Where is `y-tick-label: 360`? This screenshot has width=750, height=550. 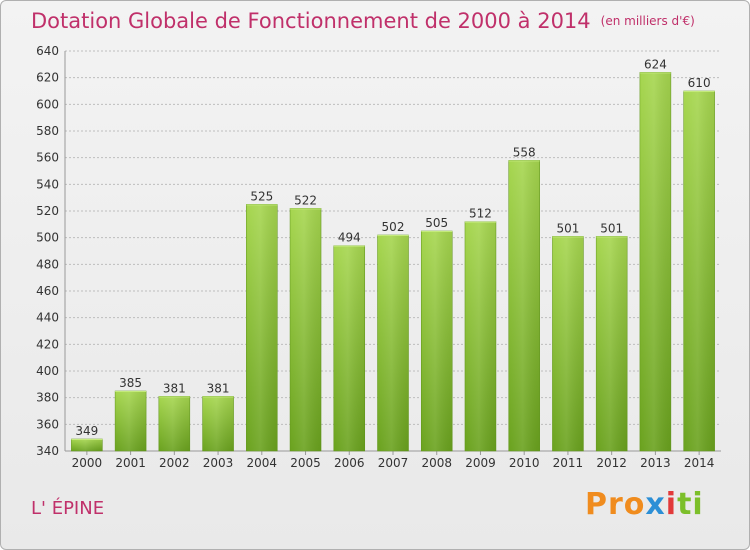
y-tick-label: 360 is located at coordinates (47, 424).